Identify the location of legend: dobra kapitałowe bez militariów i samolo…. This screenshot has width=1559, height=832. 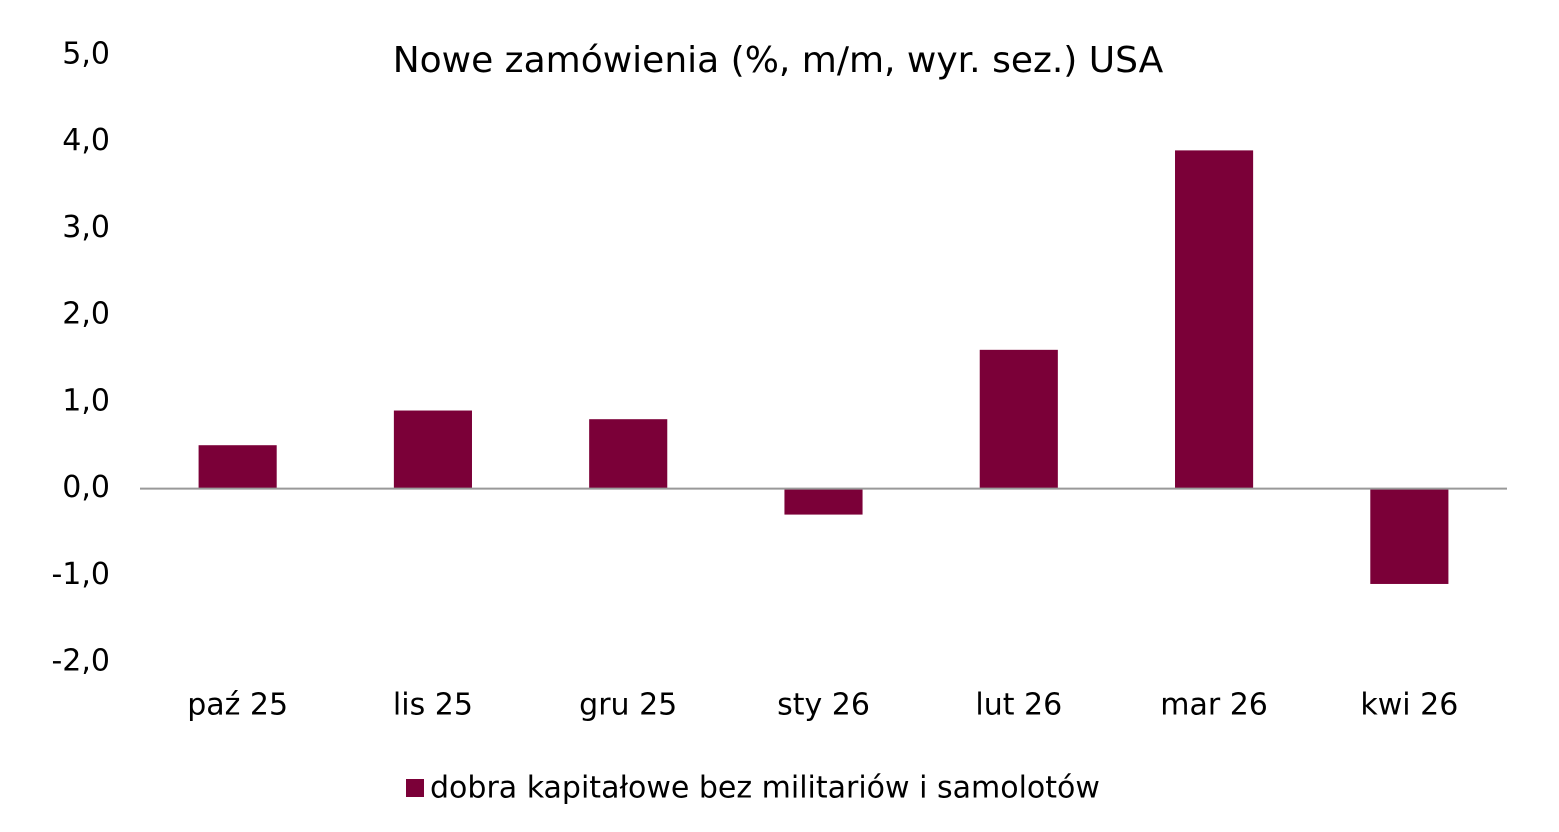
(753, 788).